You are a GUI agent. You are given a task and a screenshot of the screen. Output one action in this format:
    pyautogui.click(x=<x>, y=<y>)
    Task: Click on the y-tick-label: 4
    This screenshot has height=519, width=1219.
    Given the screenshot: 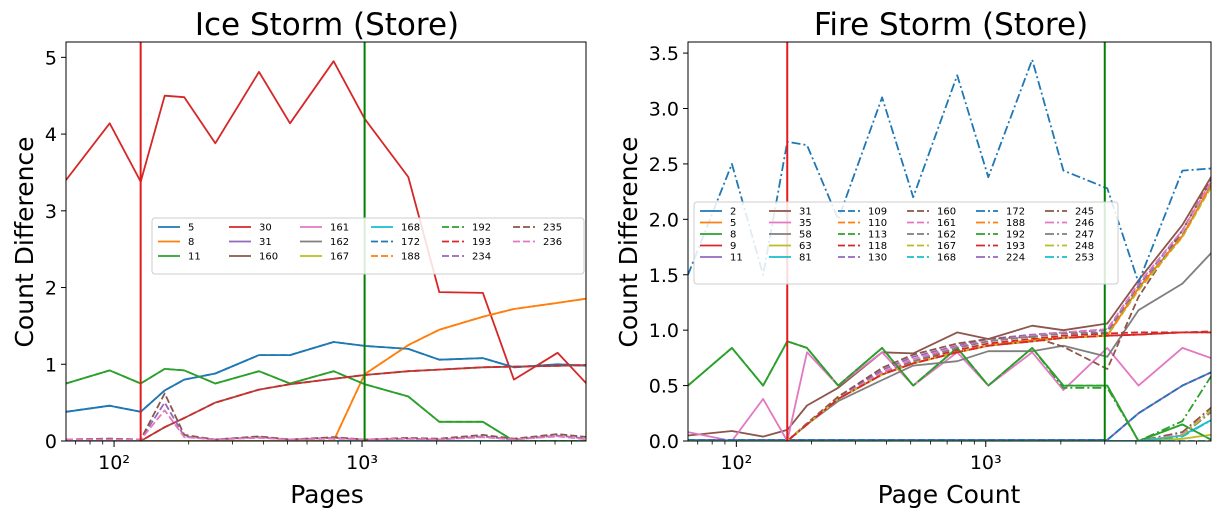 What is the action you would take?
    pyautogui.click(x=51, y=135)
    